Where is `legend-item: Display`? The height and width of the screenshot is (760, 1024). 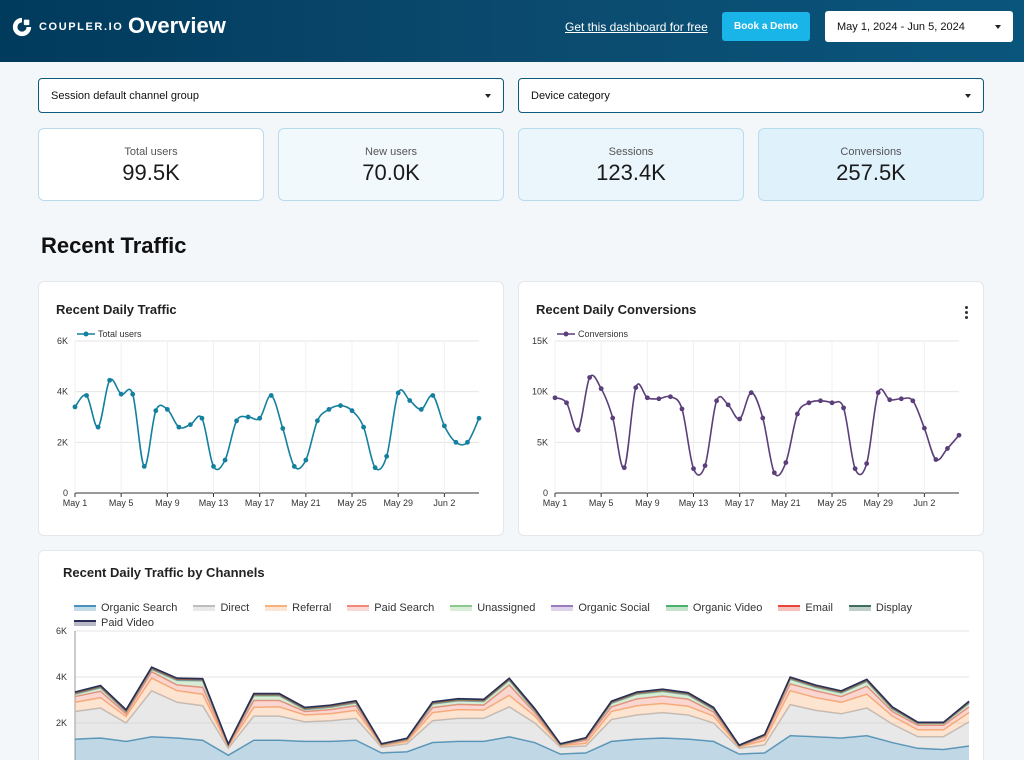 legend-item: Display is located at coordinates (880, 607).